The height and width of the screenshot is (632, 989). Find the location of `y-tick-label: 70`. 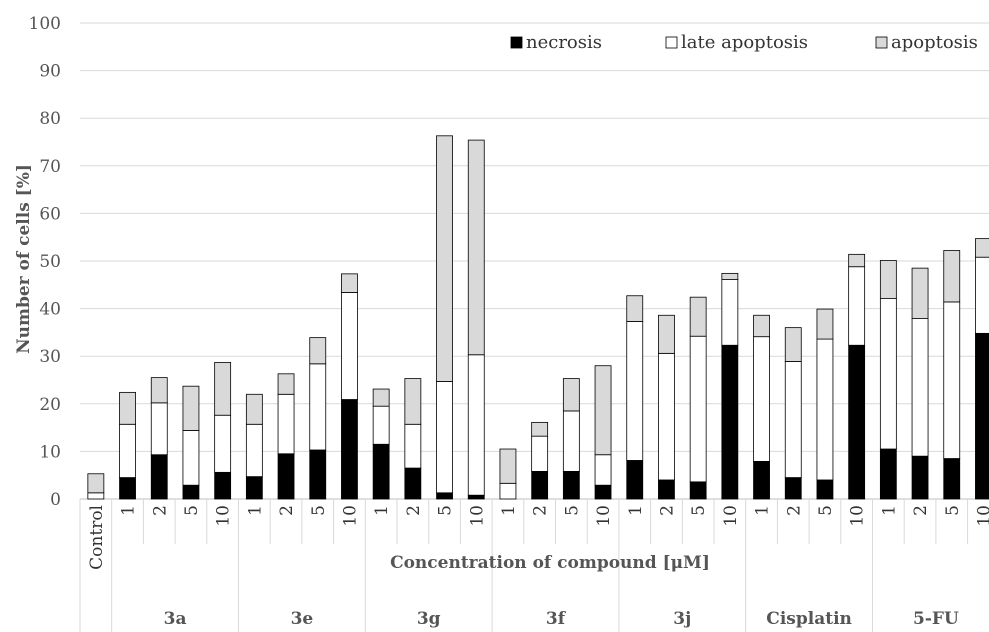

y-tick-label: 70 is located at coordinates (50, 167).